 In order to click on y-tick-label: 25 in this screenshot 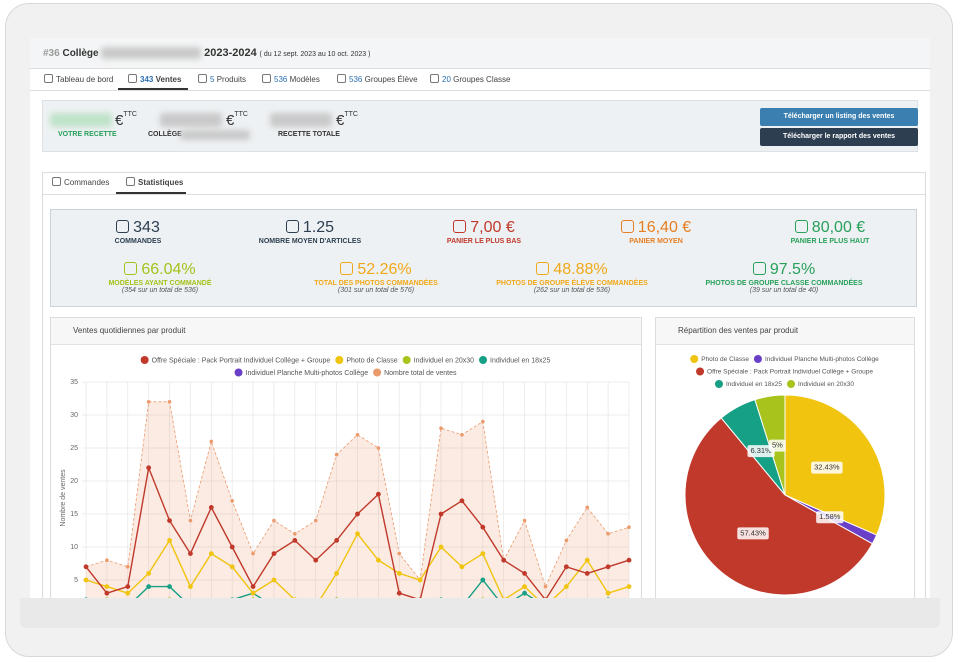, I will do `click(74, 448)`.